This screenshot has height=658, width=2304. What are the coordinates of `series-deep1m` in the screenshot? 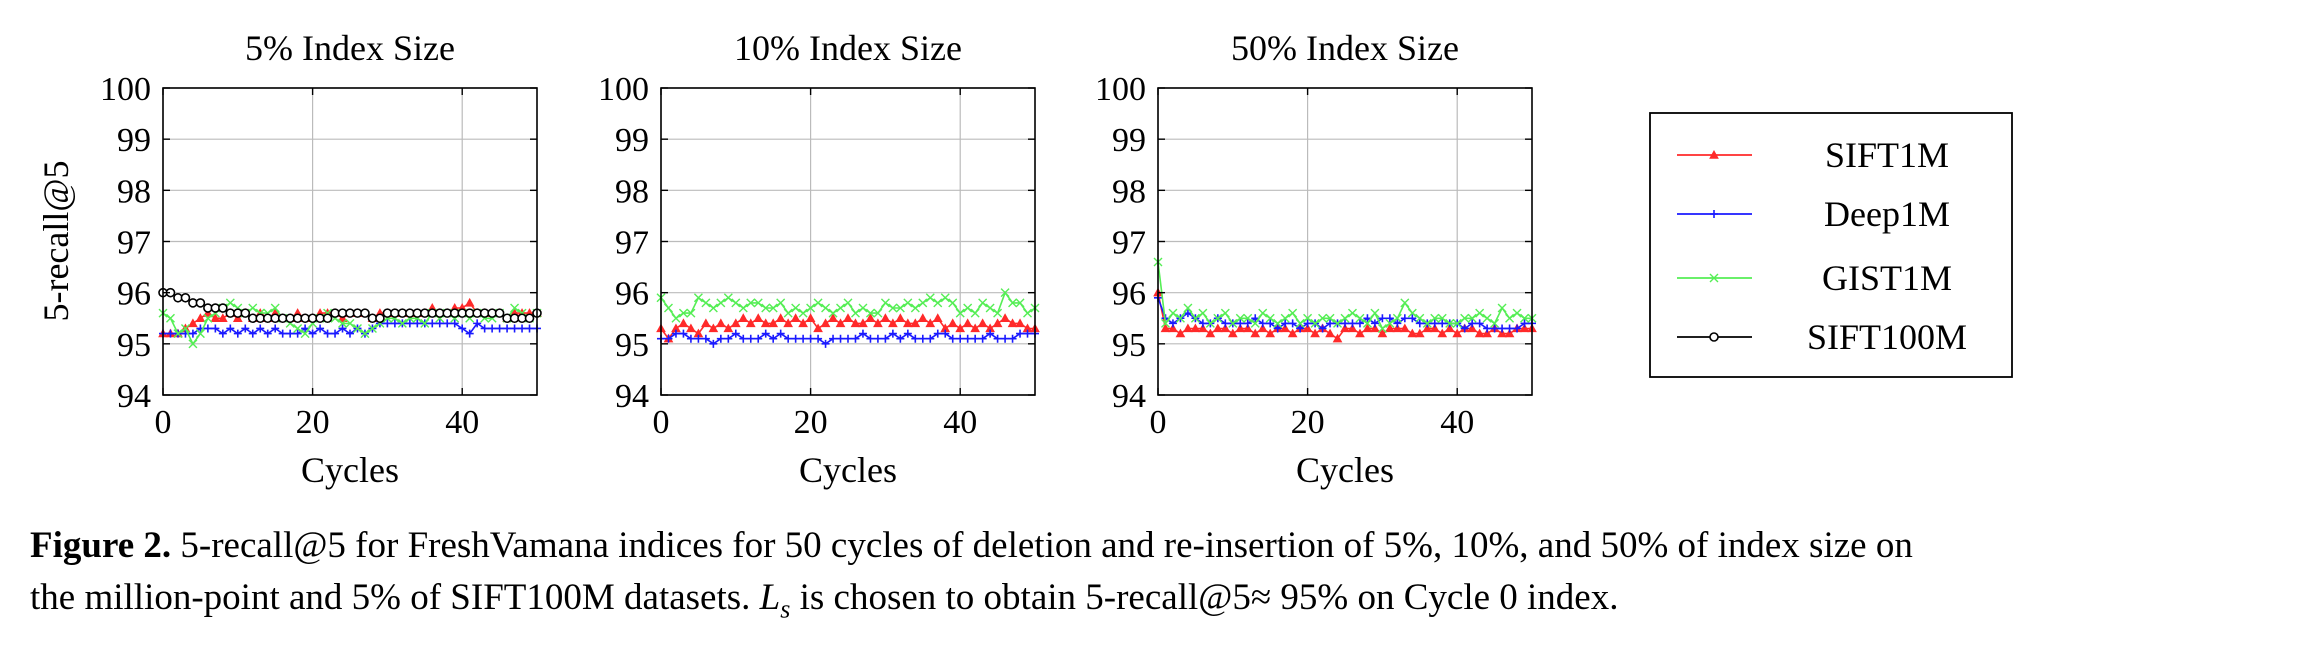 It's located at (848, 338).